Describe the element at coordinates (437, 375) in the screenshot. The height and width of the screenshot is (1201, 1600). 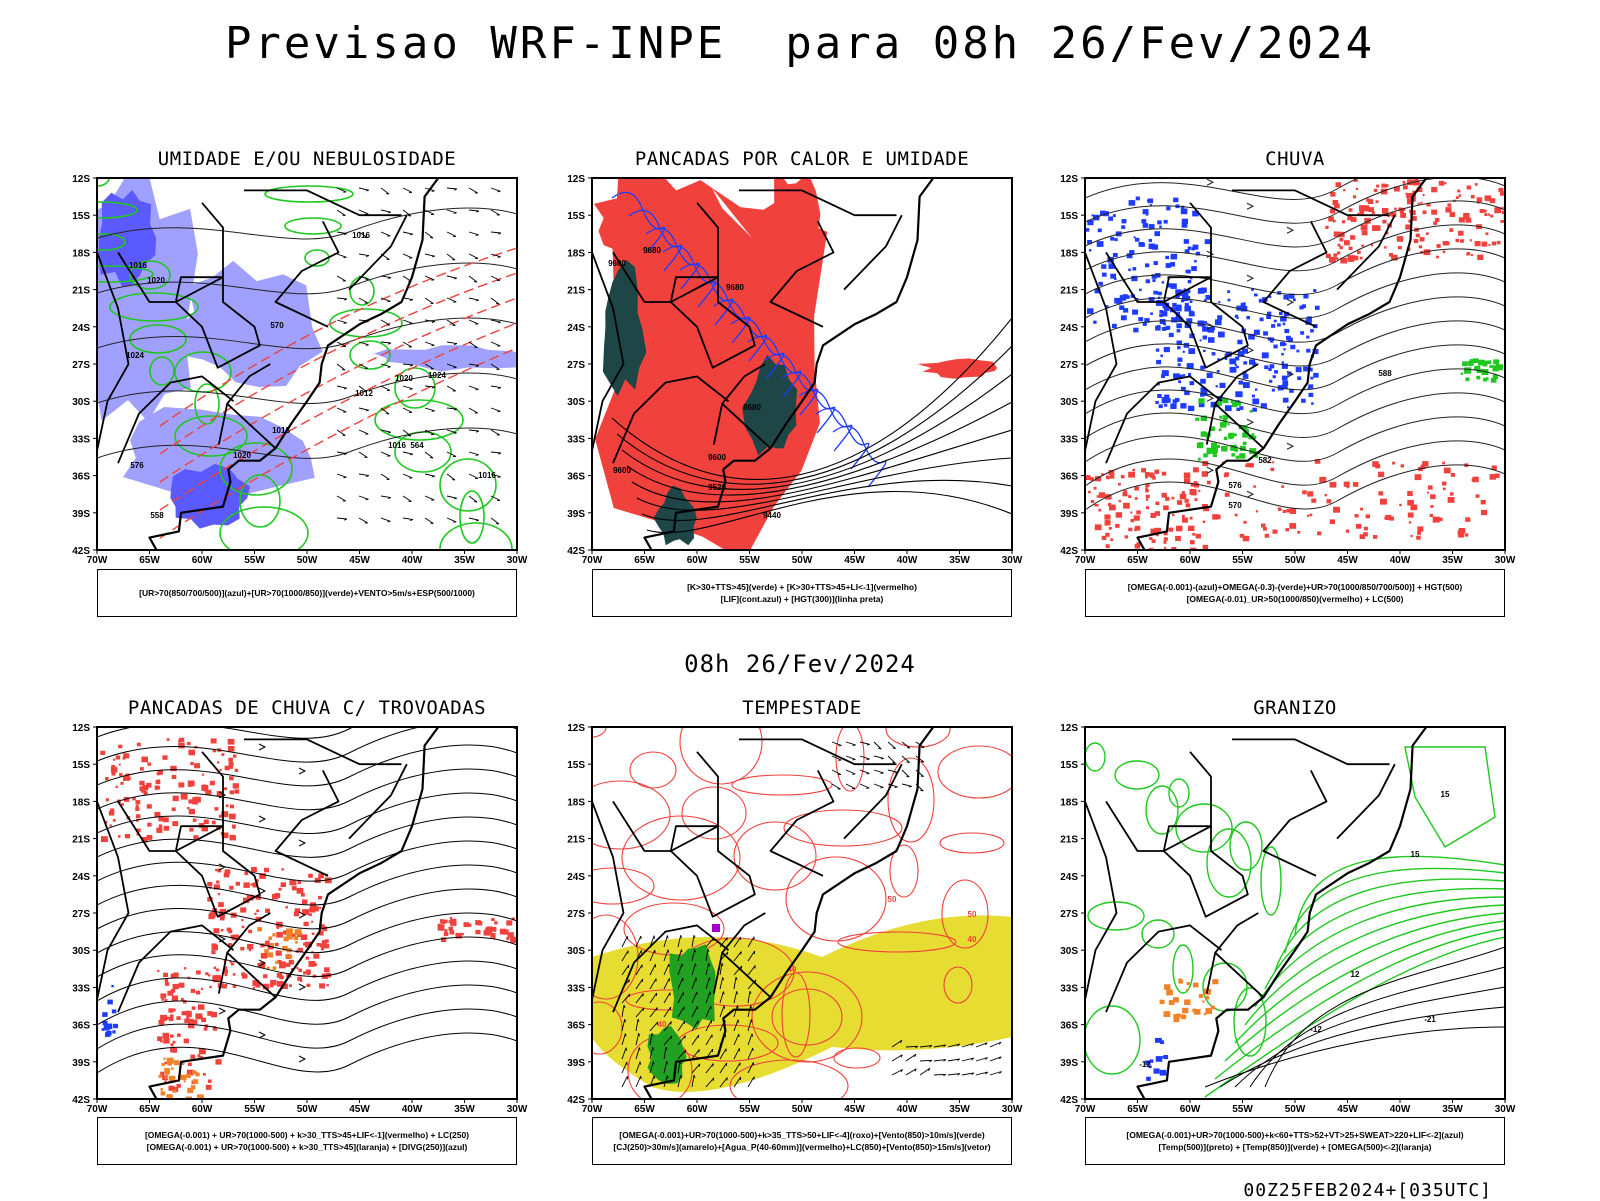
I see `contour-label: 1024` at that location.